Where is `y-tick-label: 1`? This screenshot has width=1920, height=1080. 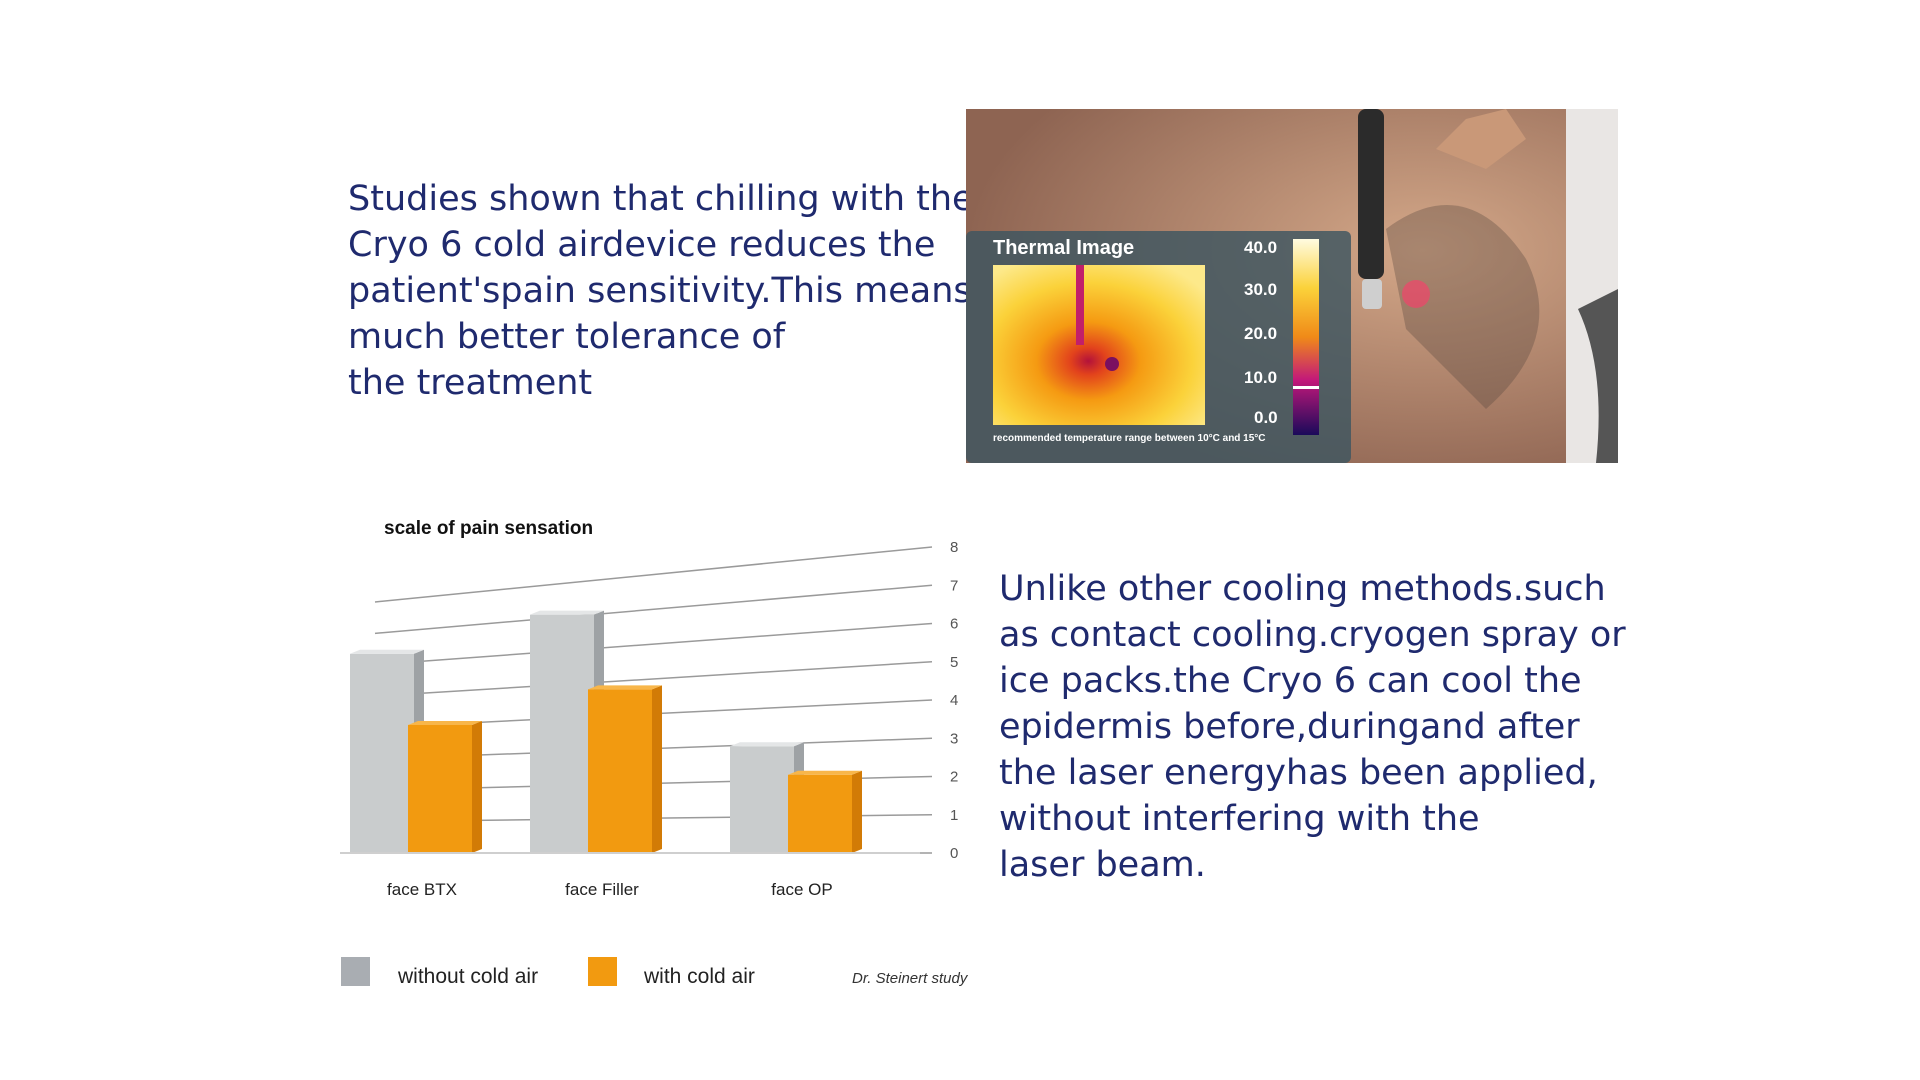
y-tick-label: 1 is located at coordinates (954, 815).